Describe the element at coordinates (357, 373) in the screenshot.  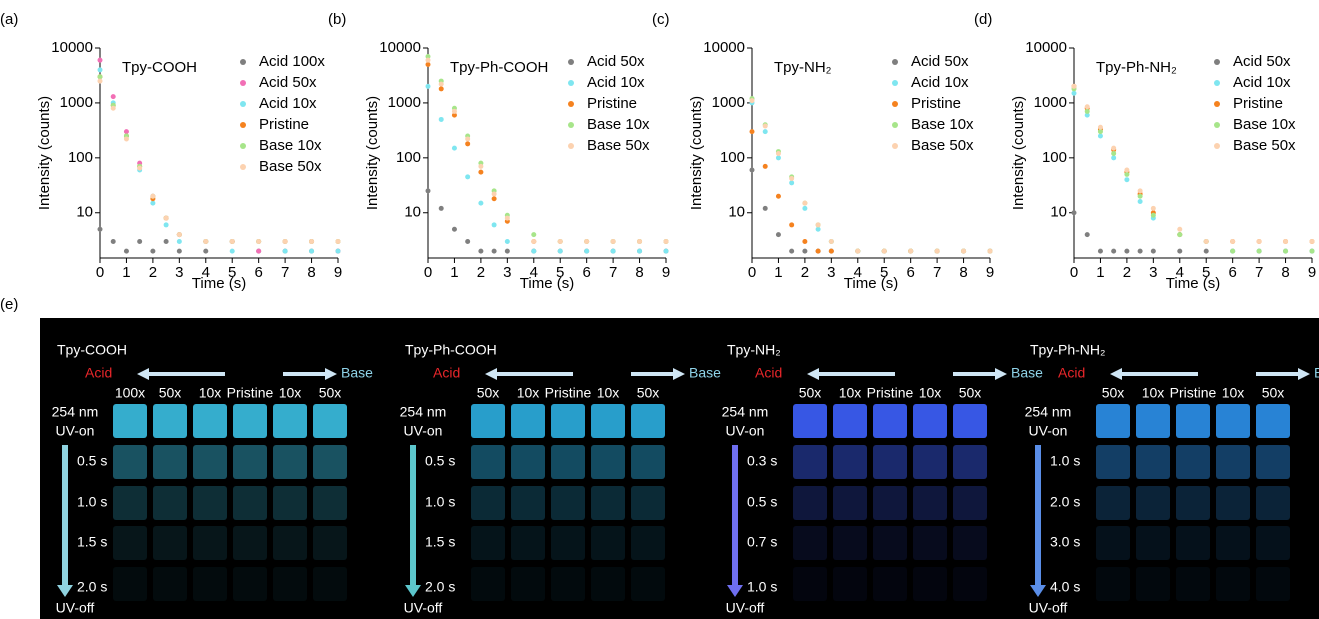
I see `base-label: Base` at that location.